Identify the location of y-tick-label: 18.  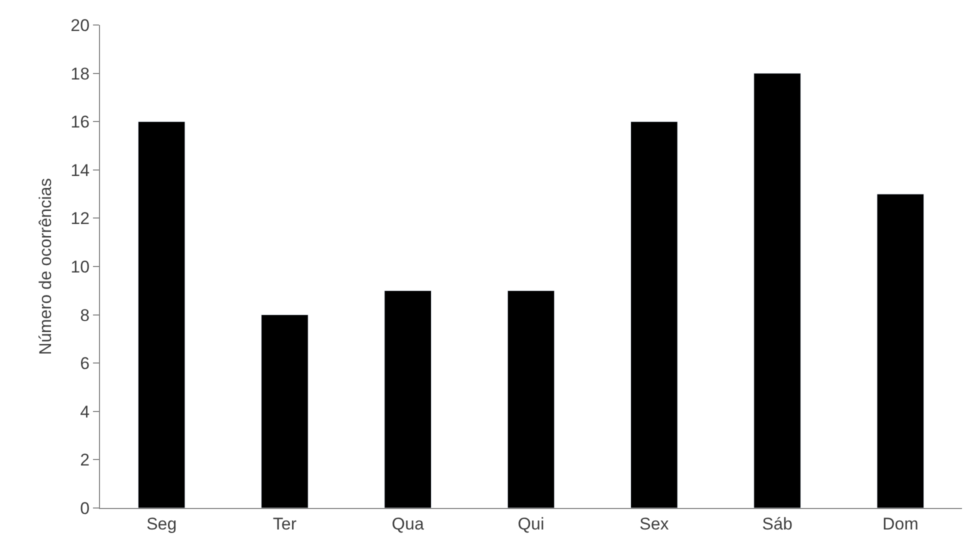
(80, 74).